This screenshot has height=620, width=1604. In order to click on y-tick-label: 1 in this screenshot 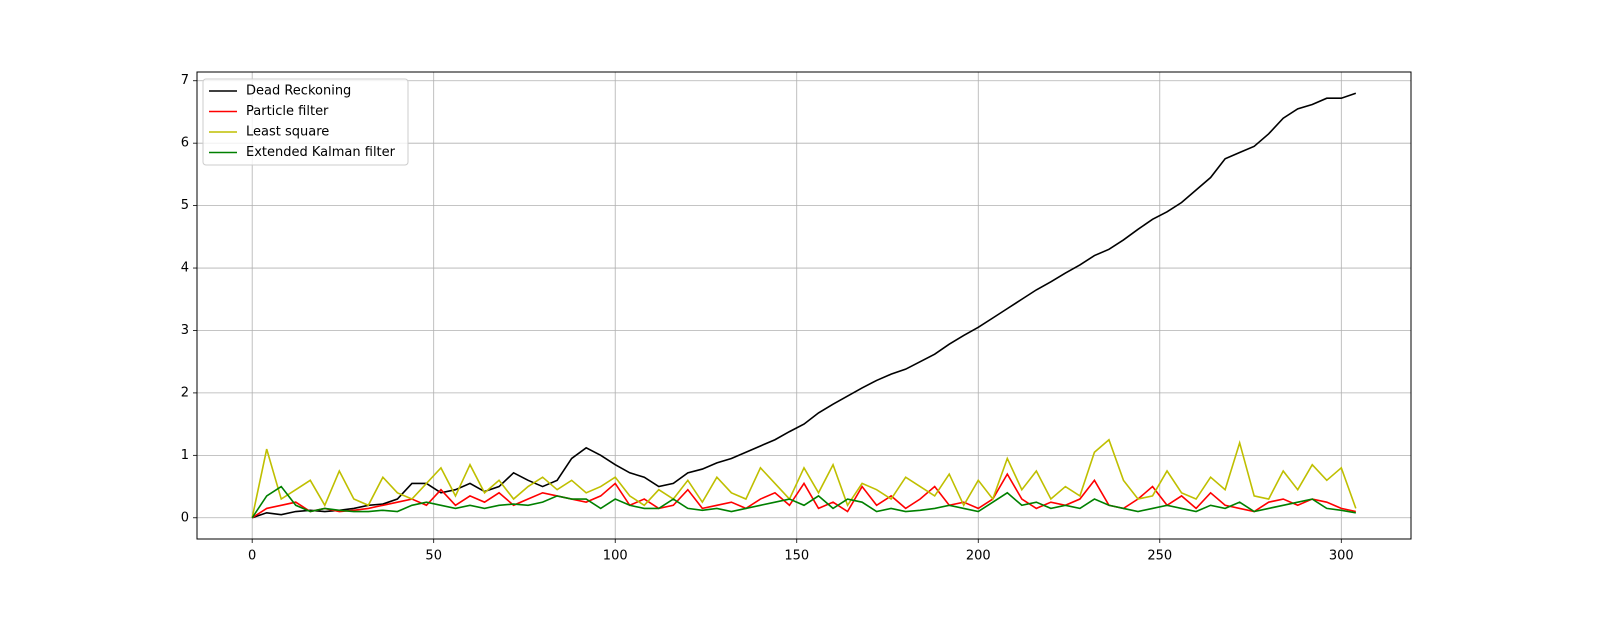, I will do `click(185, 455)`.